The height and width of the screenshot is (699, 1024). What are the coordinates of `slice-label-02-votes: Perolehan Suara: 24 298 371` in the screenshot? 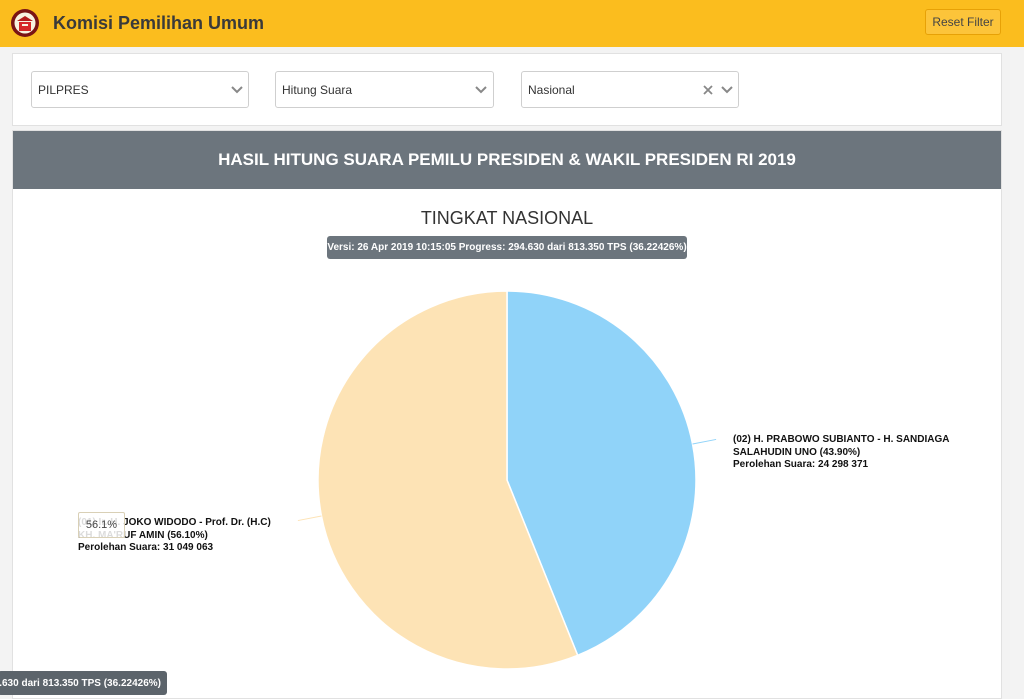 It's located at (801, 464).